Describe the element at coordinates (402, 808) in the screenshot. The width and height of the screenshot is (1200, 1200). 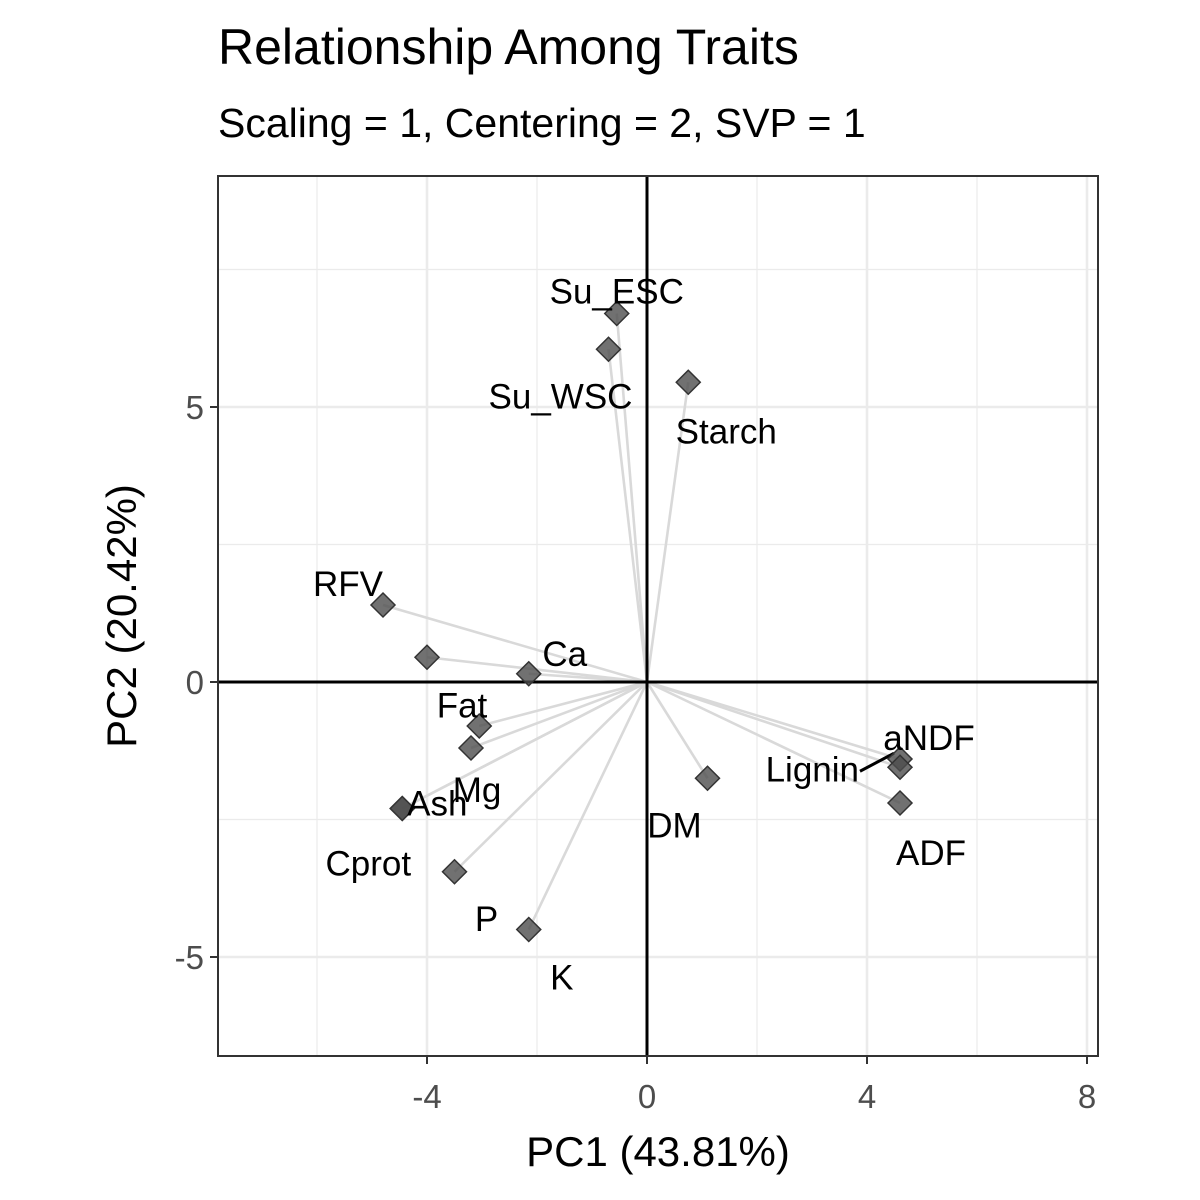
I see `point-cprot` at that location.